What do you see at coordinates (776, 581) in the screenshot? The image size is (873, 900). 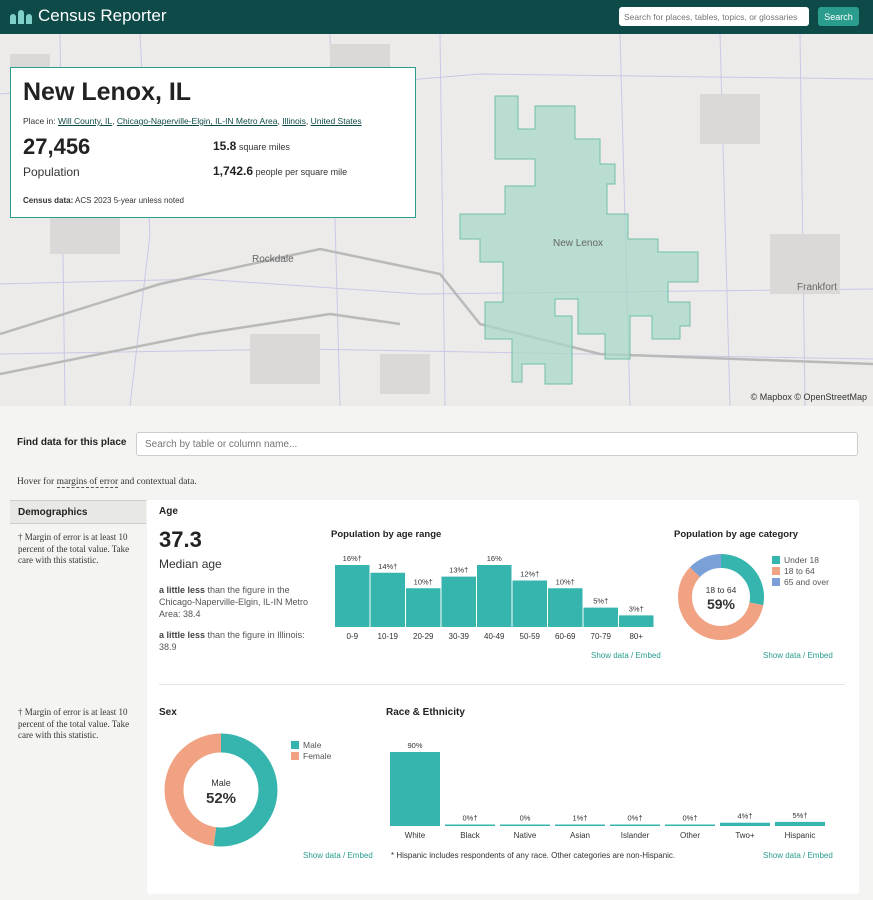 I see `legend-swatch-65-over` at bounding box center [776, 581].